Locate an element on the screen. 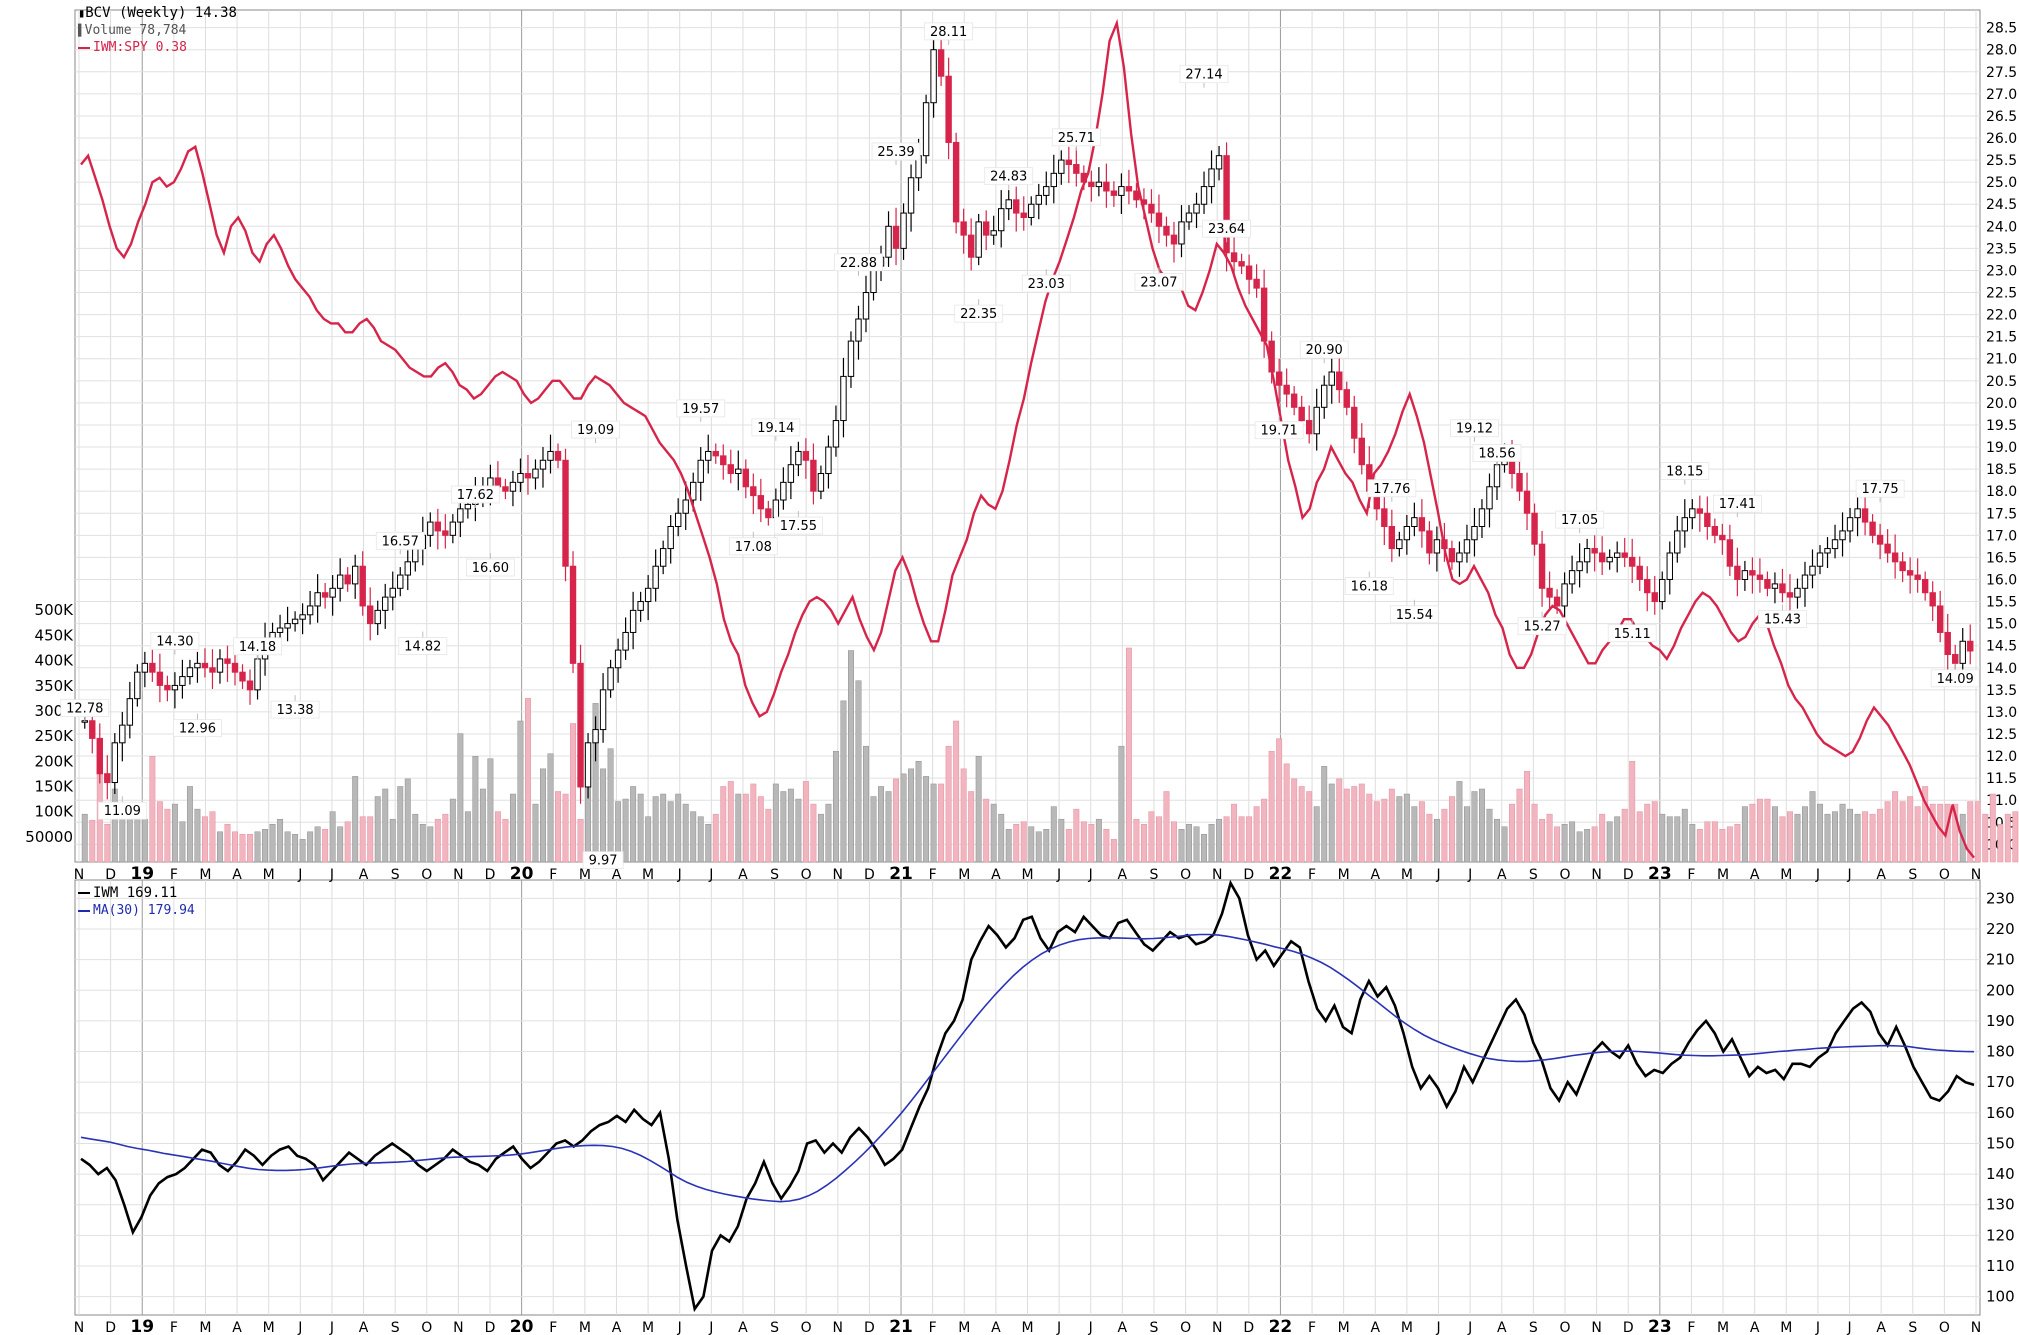 This screenshot has width=2019, height=1335. annotation-label: 24.83 is located at coordinates (1008, 177).